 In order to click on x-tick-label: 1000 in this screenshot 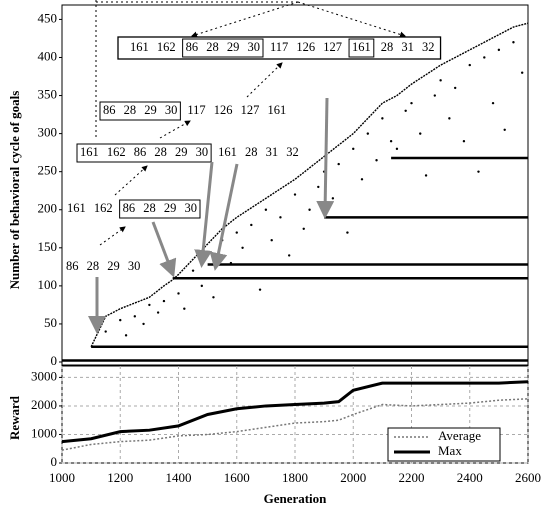, I will do `click(62, 477)`.